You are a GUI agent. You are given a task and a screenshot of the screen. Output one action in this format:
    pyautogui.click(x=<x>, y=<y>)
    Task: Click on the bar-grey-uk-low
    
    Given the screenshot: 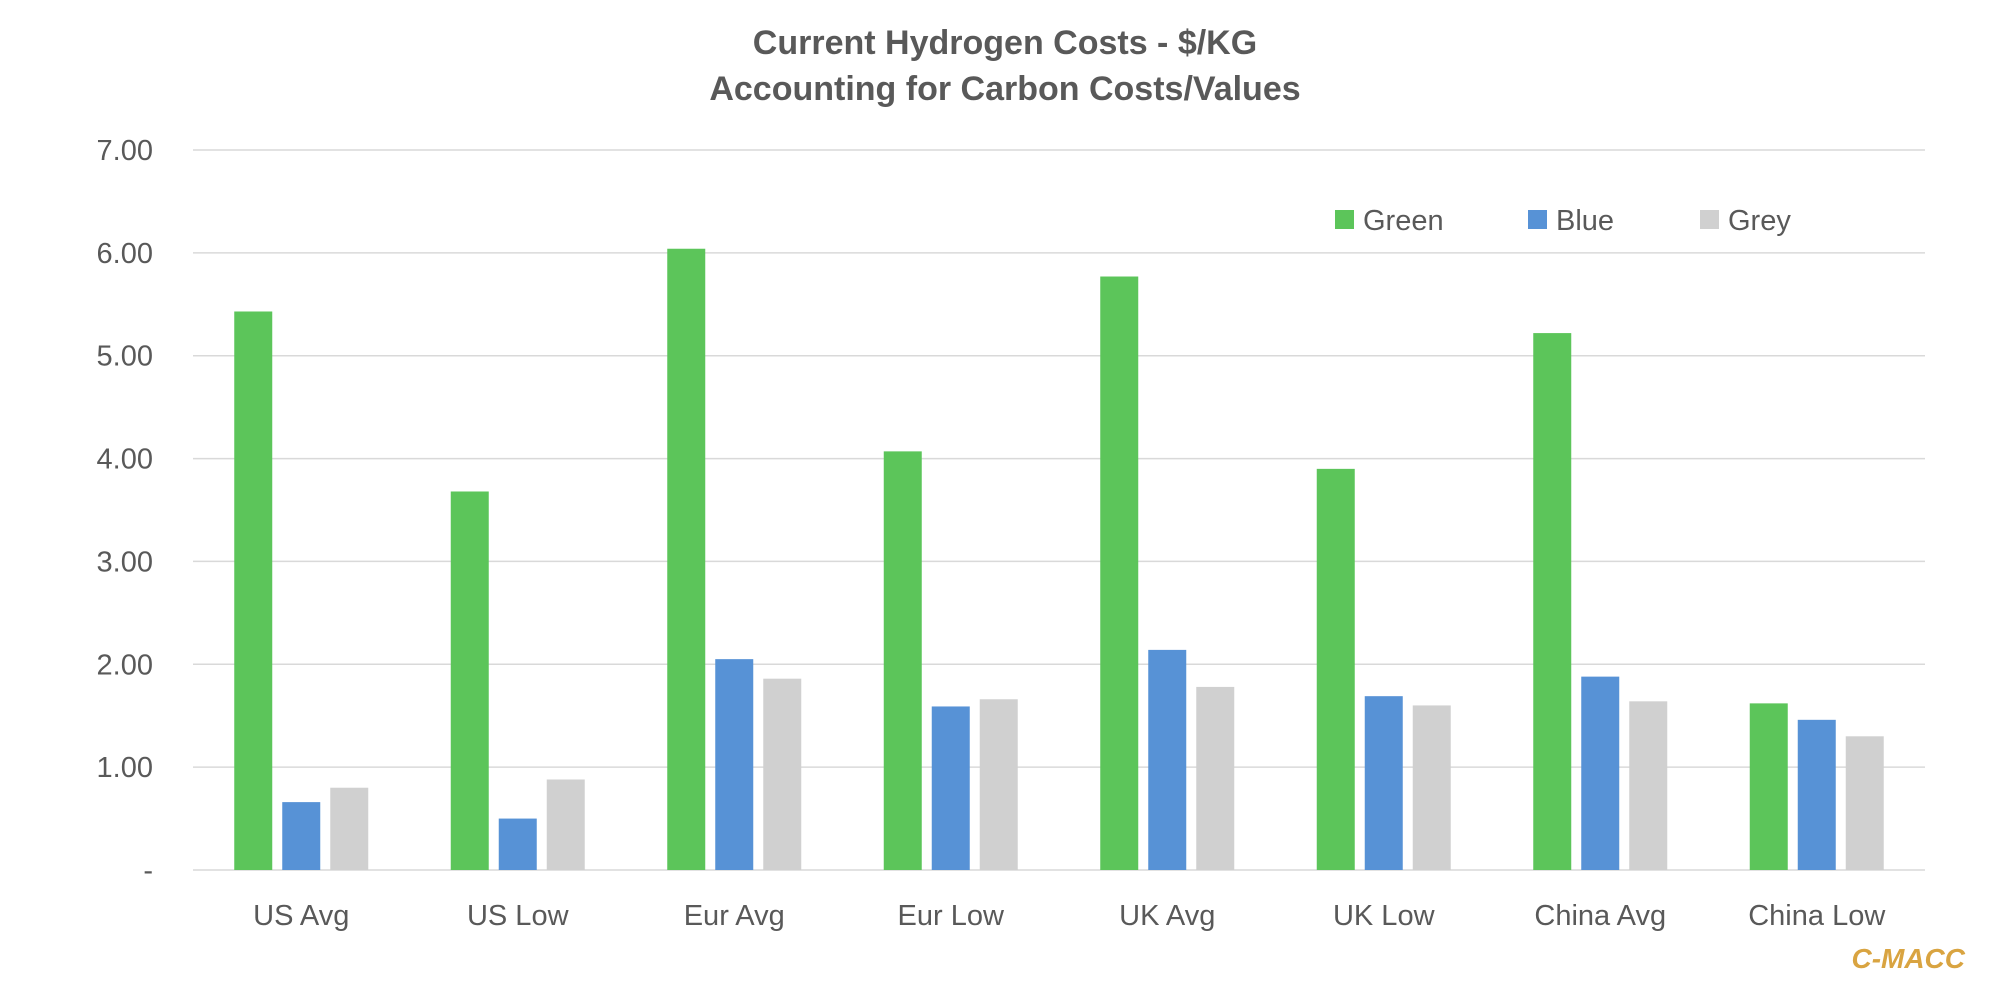 What is the action you would take?
    pyautogui.click(x=1431, y=787)
    